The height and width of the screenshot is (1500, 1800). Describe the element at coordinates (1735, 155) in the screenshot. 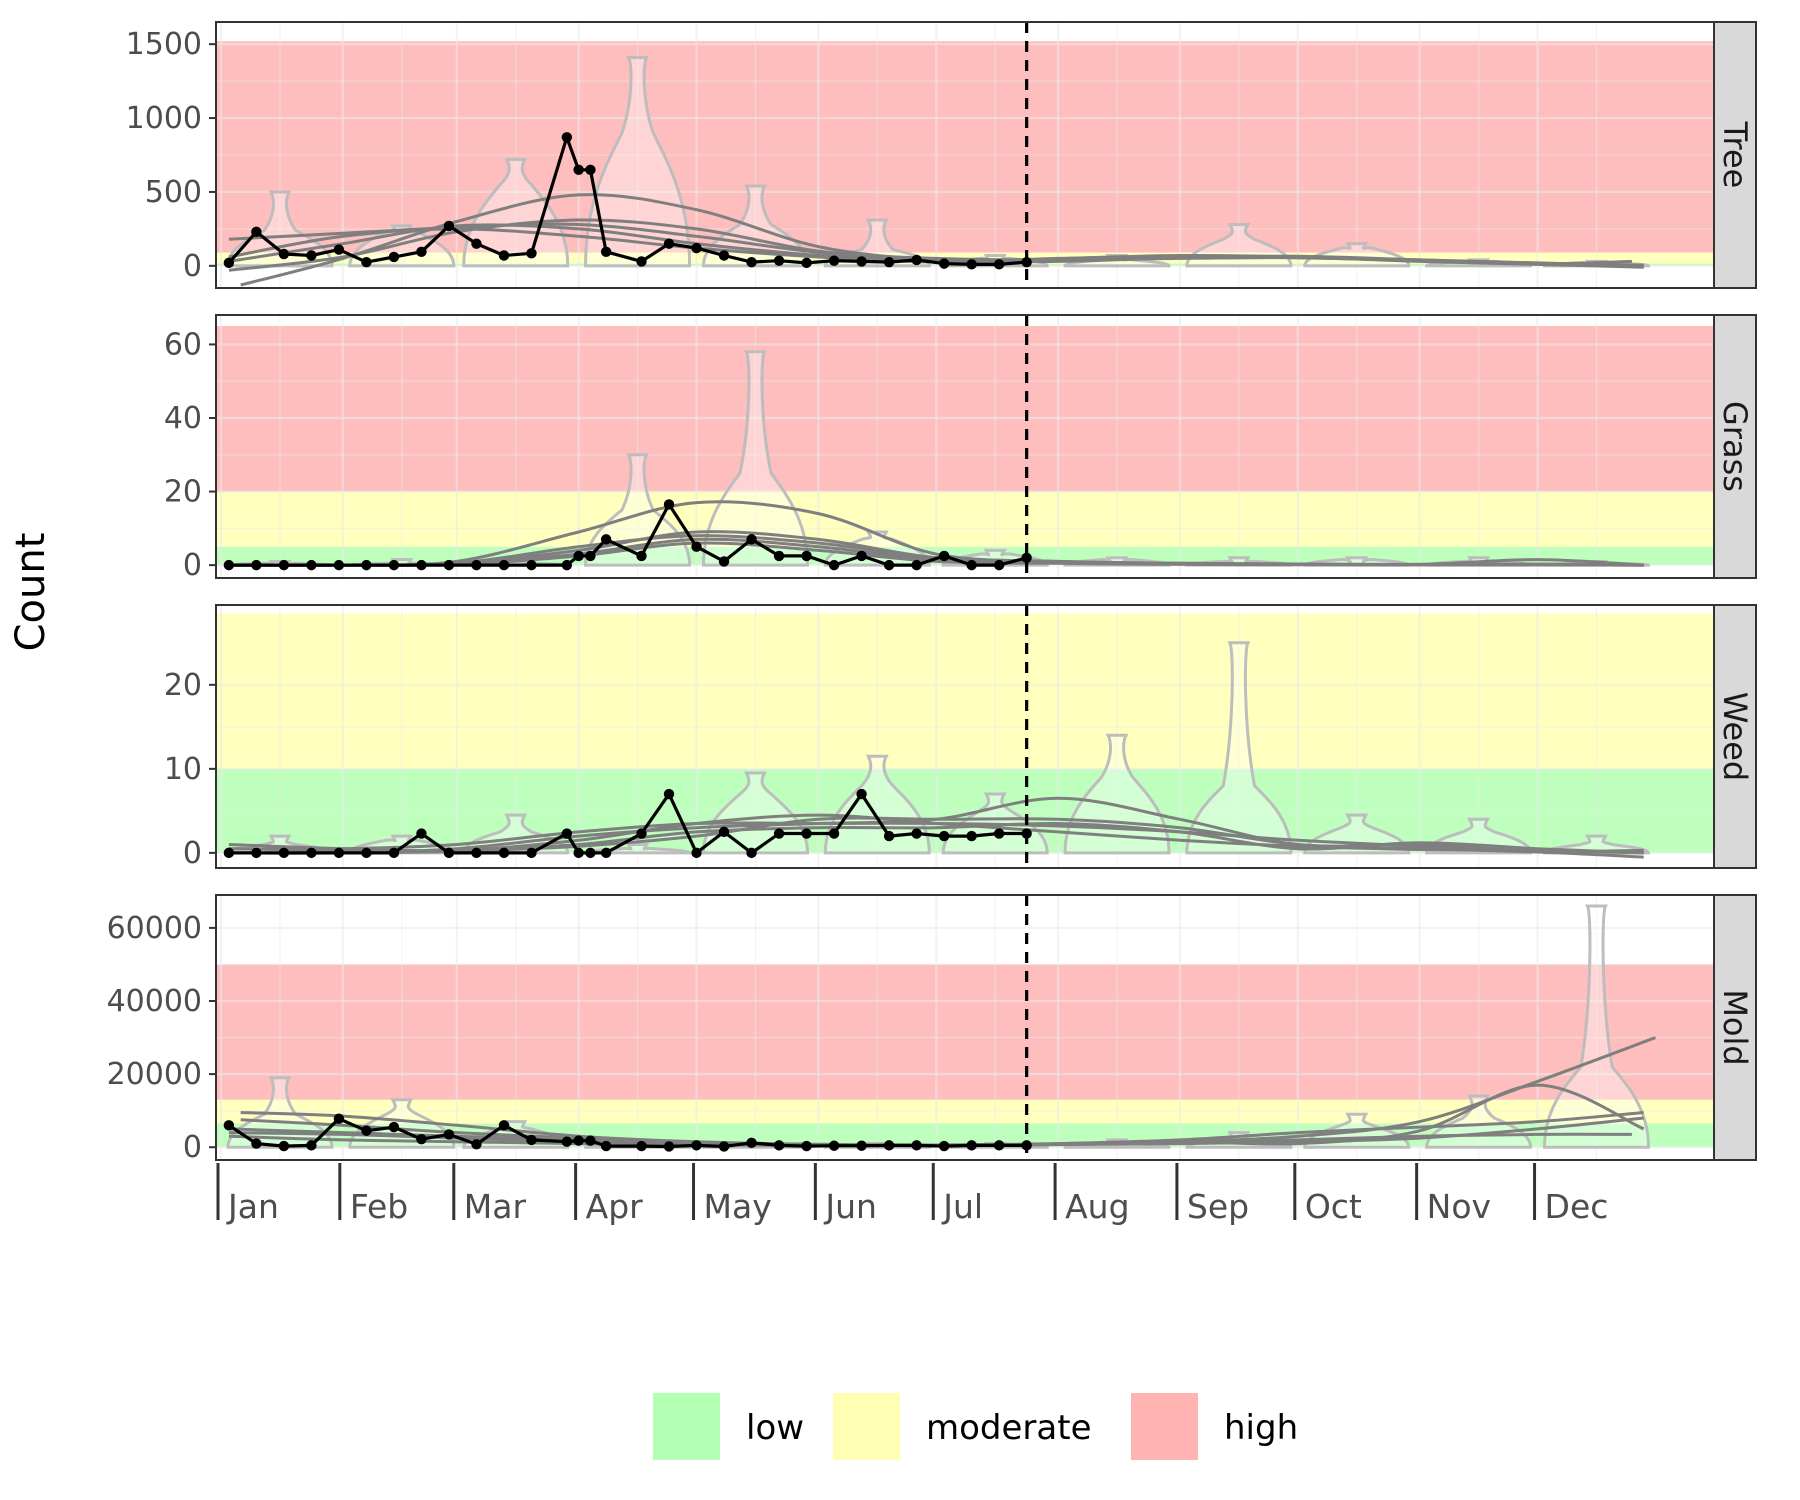

I see `facet-strip-label-tree: Tree` at that location.